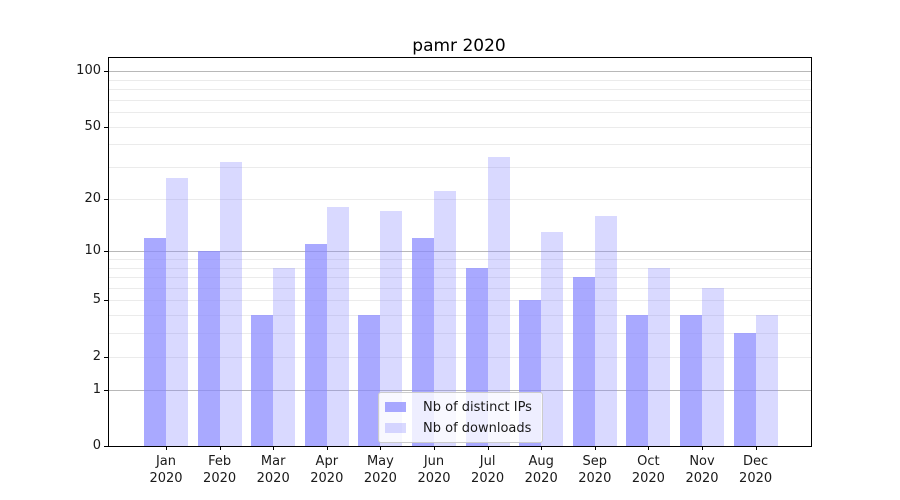 The image size is (900, 500). I want to click on chart-title: pamr 2020, so click(459, 46).